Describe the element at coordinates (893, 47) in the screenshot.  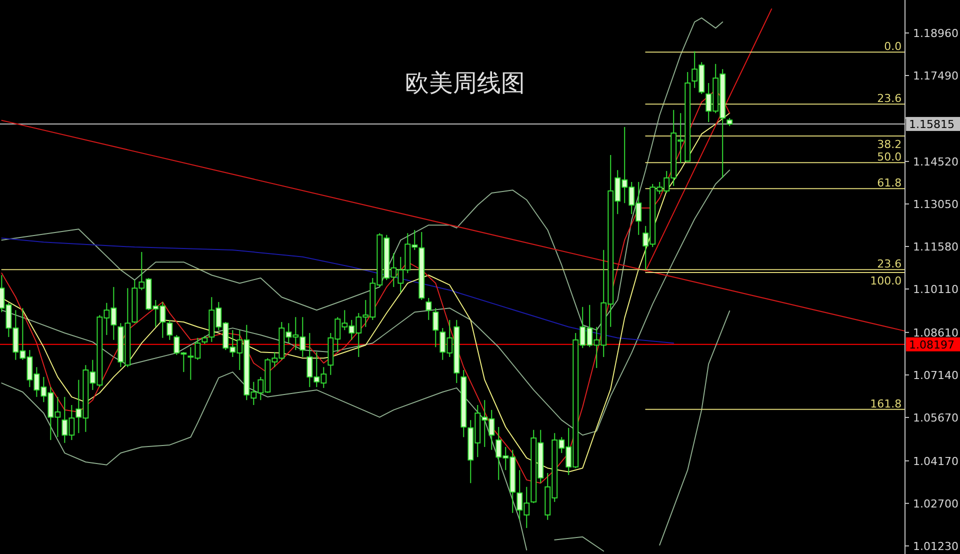
I see `series-label: 0.0` at that location.